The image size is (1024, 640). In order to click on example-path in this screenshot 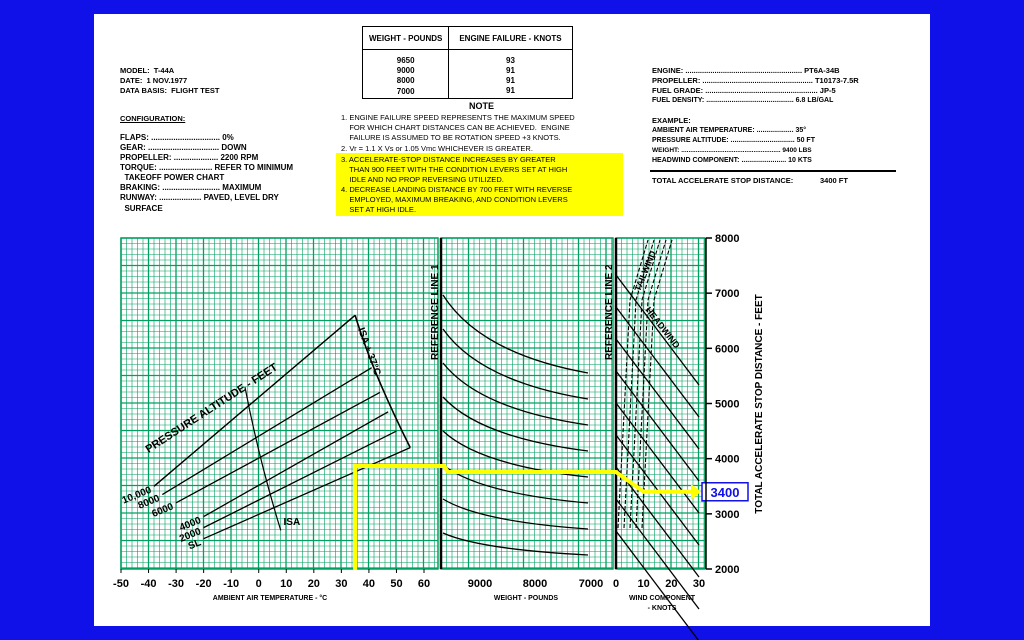, I will do `click(523, 517)`.